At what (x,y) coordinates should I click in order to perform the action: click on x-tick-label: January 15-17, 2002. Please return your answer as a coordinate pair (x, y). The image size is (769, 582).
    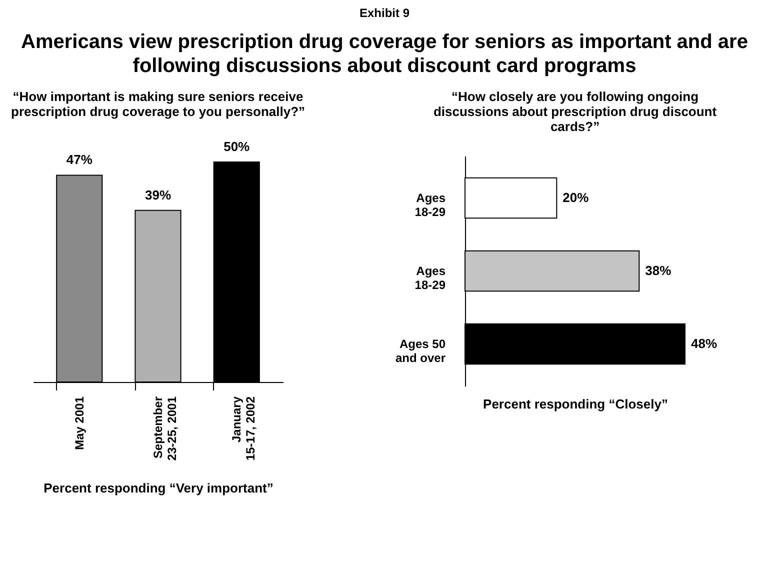
    Looking at the image, I should click on (244, 428).